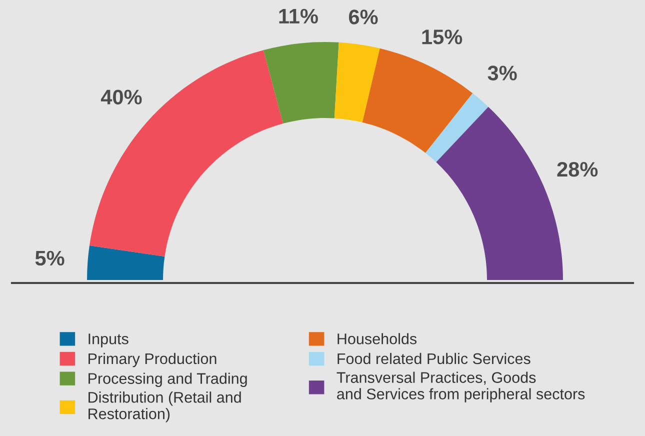  I want to click on data-label: 40%, so click(121, 97).